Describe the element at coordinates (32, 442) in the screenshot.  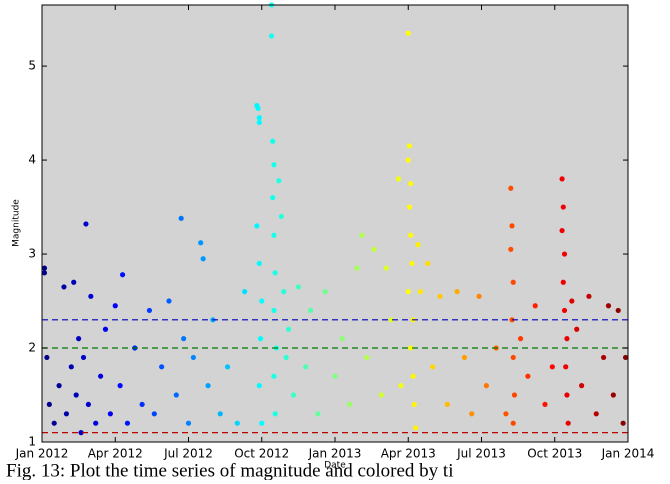
I see `y-tick-label: 1` at that location.